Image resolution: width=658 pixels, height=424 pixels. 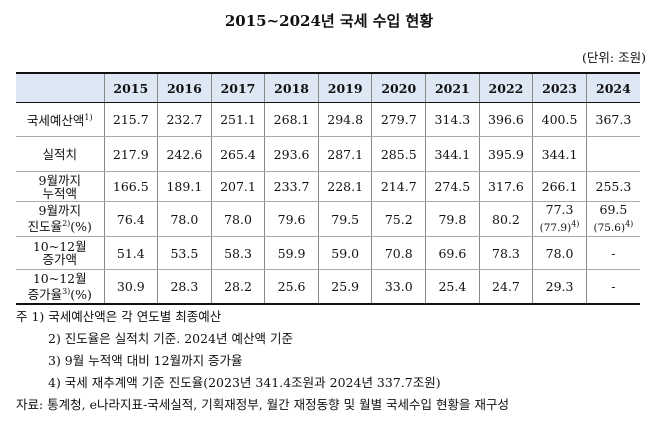 I want to click on table-cell: 80.2, so click(x=505, y=219).